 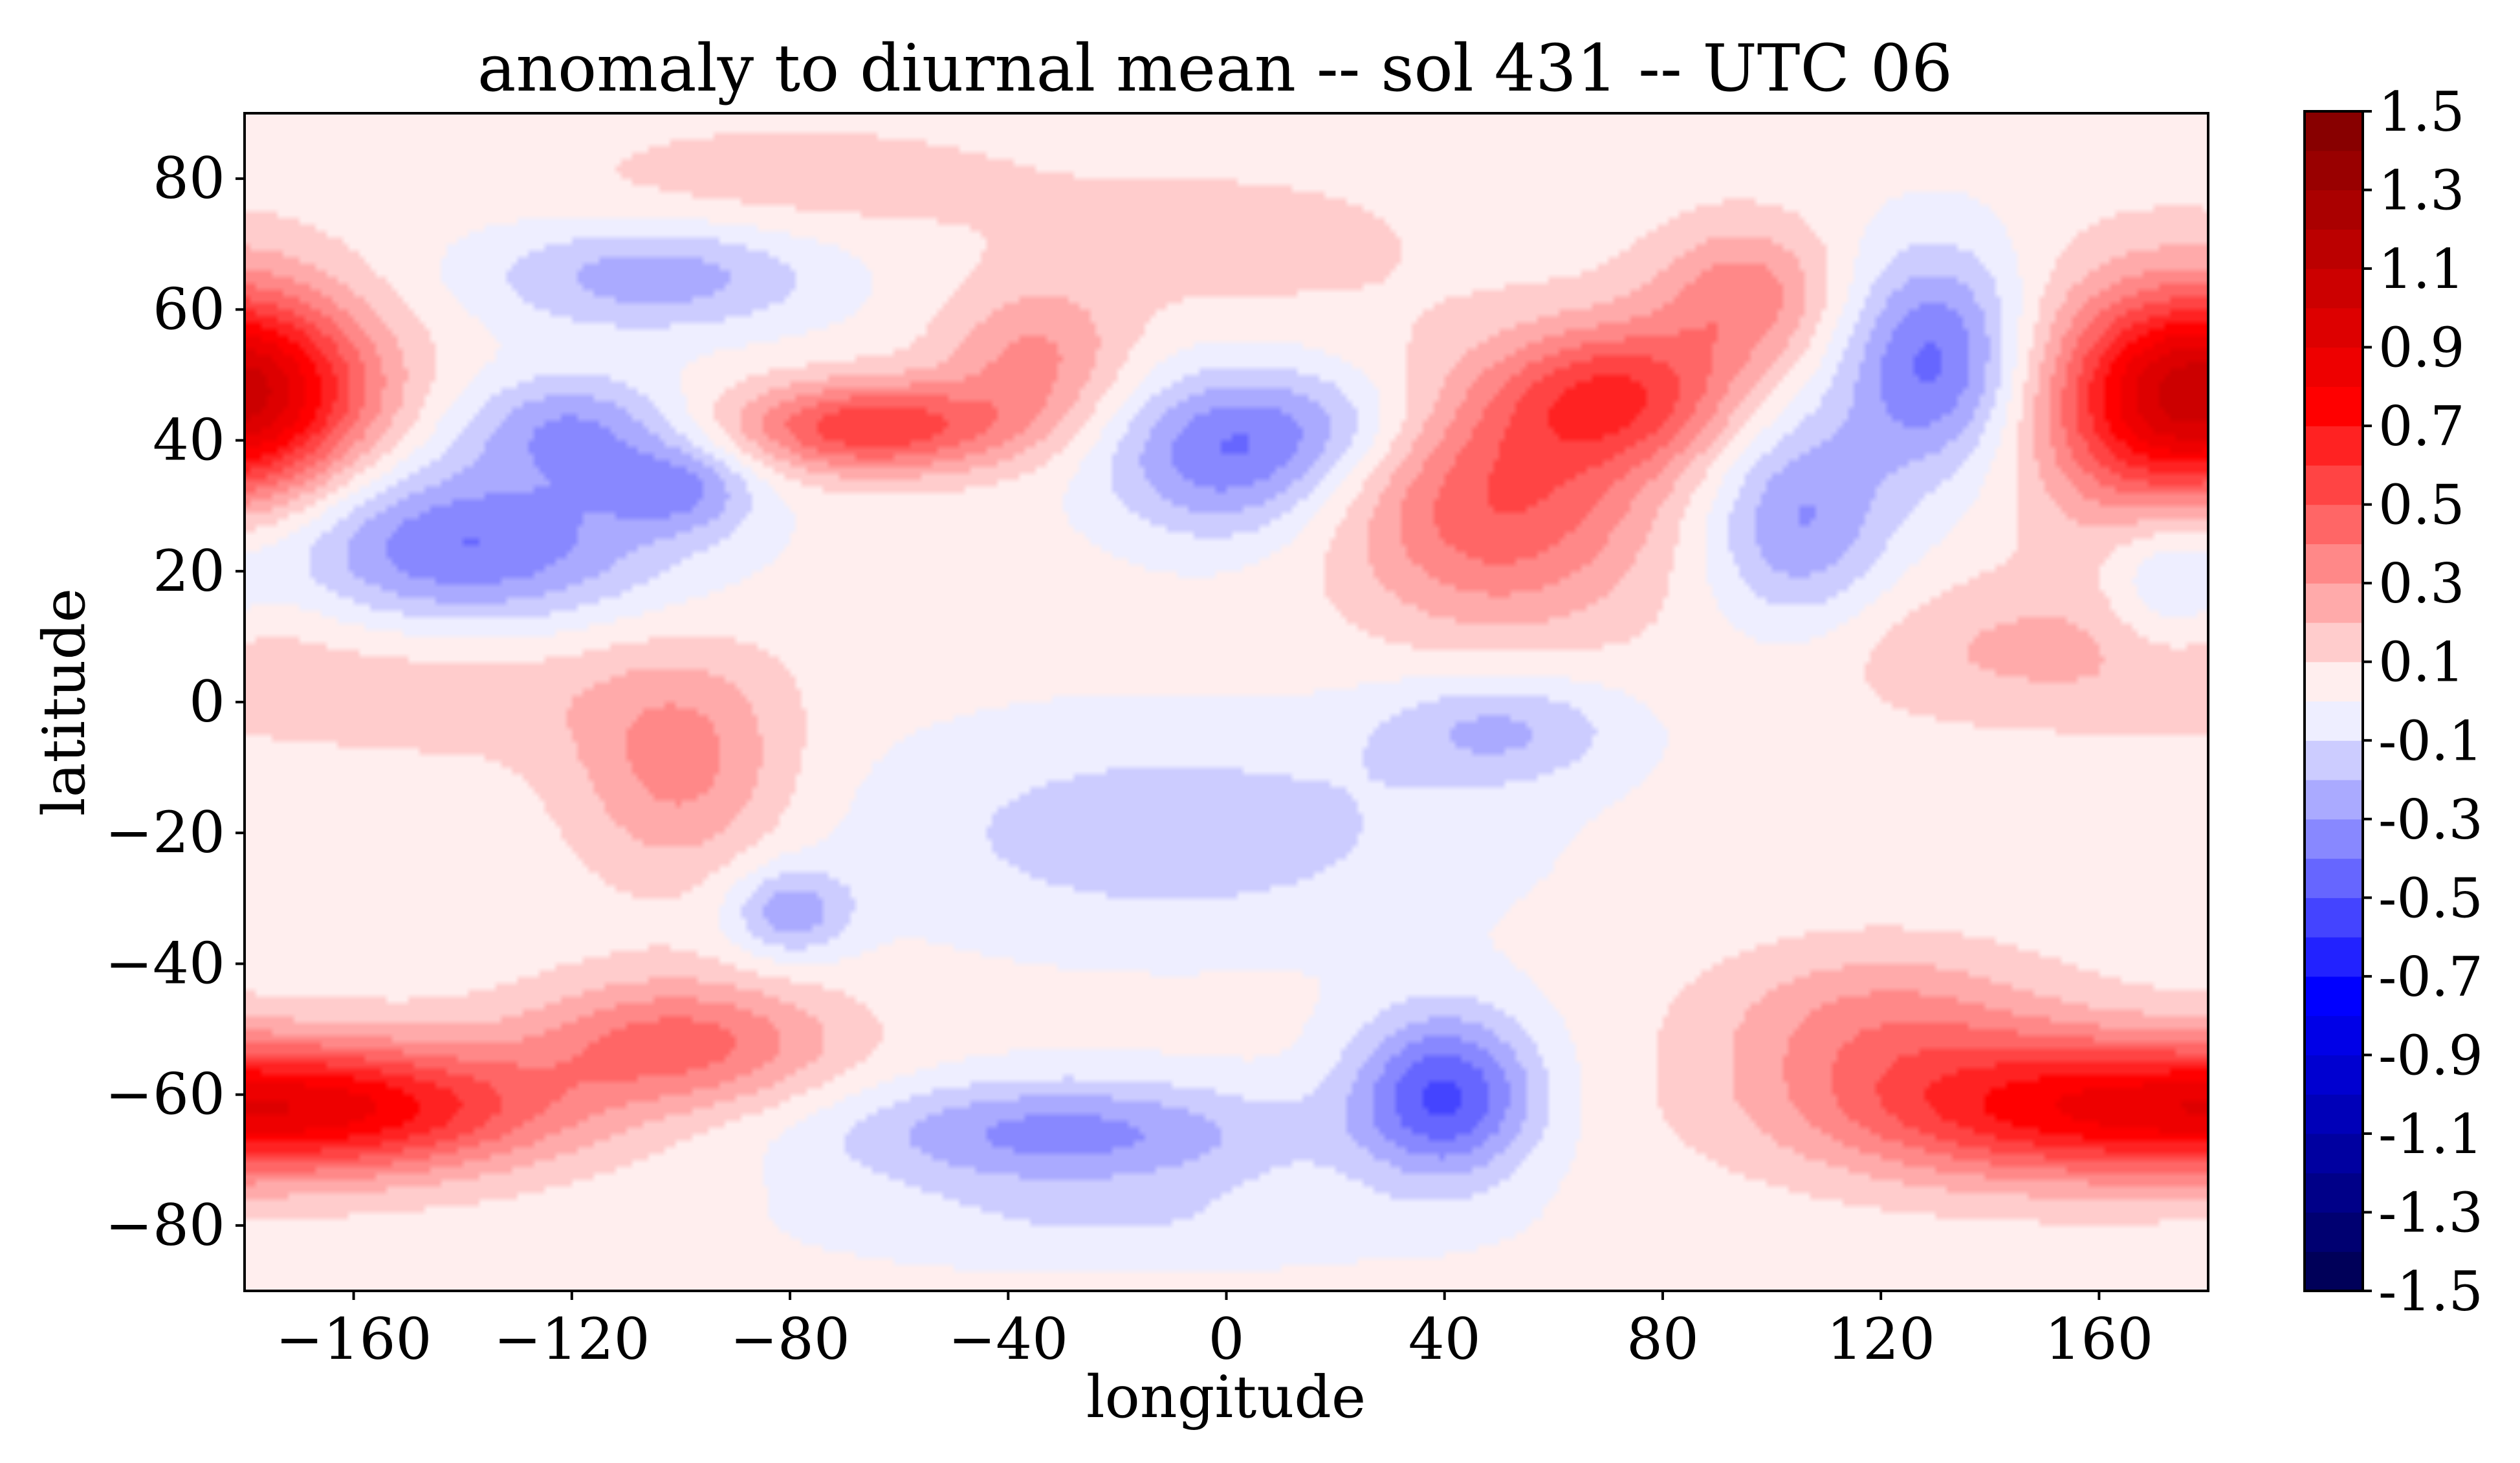 What do you see at coordinates (2430, 741) in the screenshot?
I see `colorbar-tick-label: -0.1` at bounding box center [2430, 741].